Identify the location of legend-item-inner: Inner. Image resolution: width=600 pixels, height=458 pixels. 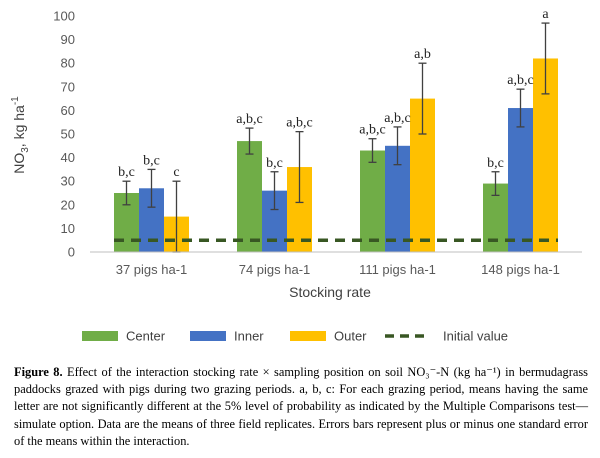
(227, 336).